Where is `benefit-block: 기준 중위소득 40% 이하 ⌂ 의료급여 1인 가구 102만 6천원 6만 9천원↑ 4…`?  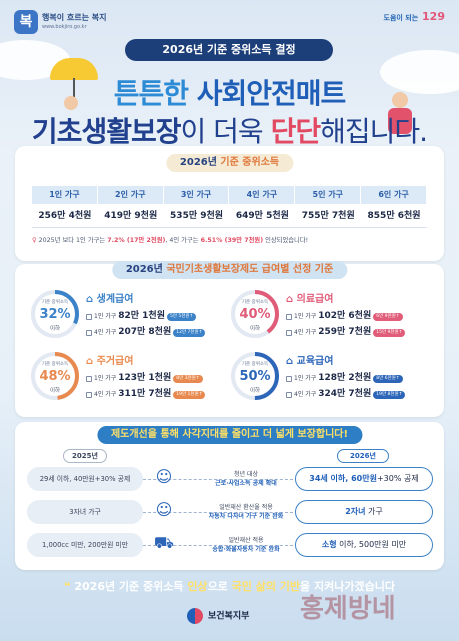 benefit-block: 기준 중위소득 40% 이하 ⌂ 의료급여 1인 가구 102만 6천원 6만 9천원↑ 4… is located at coordinates (331, 317).